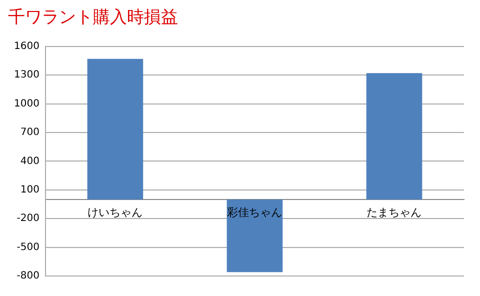 The image size is (480, 296). Describe the element at coordinates (27, 104) in the screenshot. I see `y-tick-label: 1000` at that location.